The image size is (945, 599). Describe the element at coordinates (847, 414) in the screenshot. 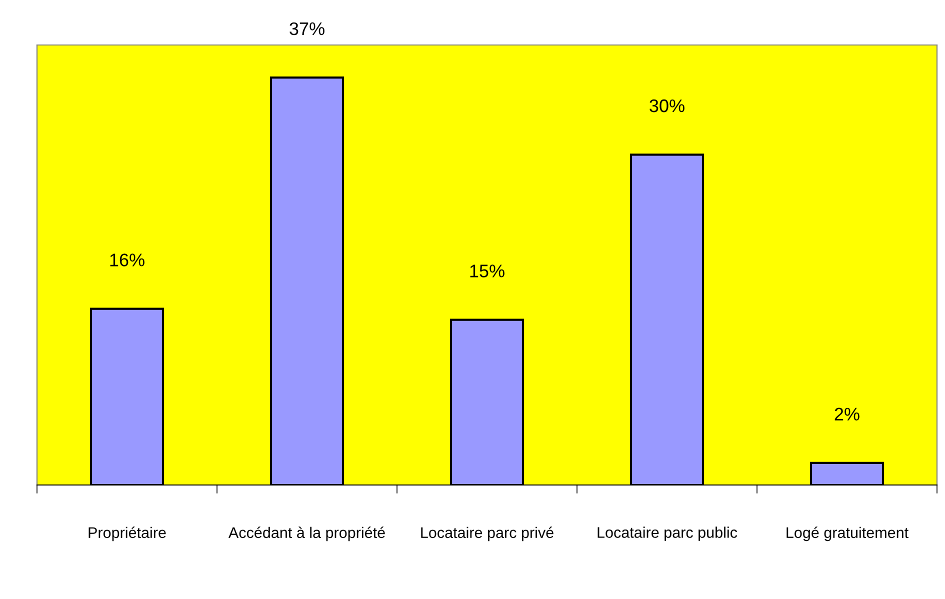

I see `data-label: 2%` at that location.